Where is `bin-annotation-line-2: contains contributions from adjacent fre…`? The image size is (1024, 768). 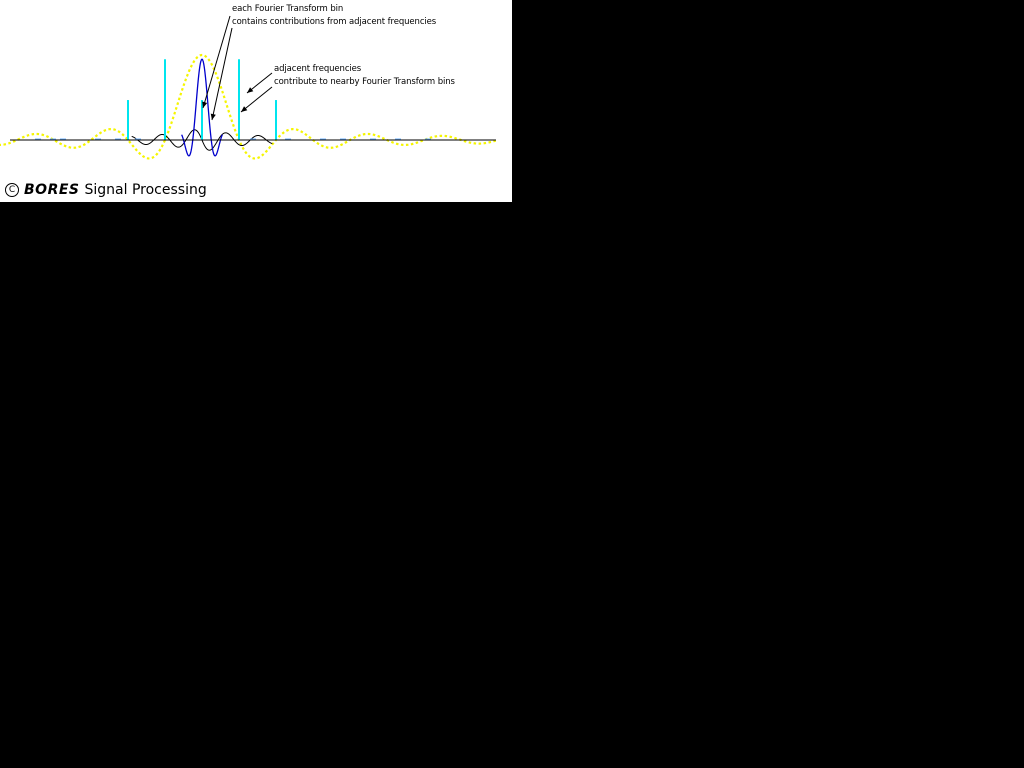 bin-annotation-line-2: contains contributions from adjacent fre… is located at coordinates (334, 22).